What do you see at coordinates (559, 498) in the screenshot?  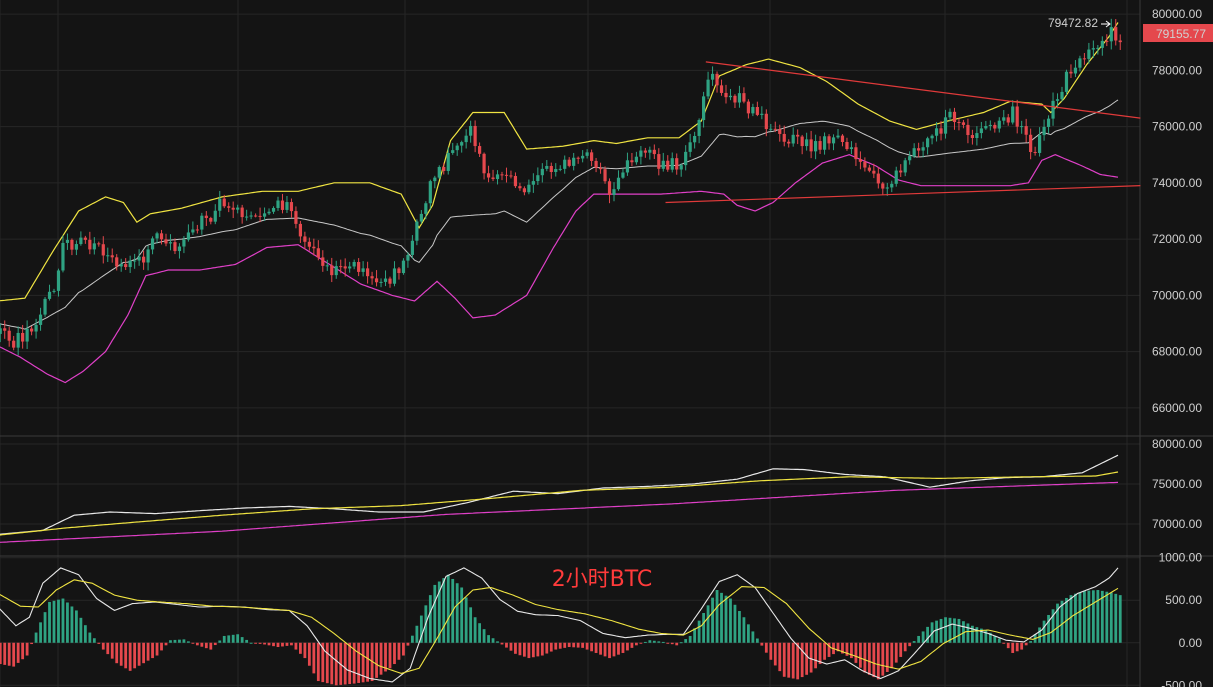 I see `moving-average-panel` at bounding box center [559, 498].